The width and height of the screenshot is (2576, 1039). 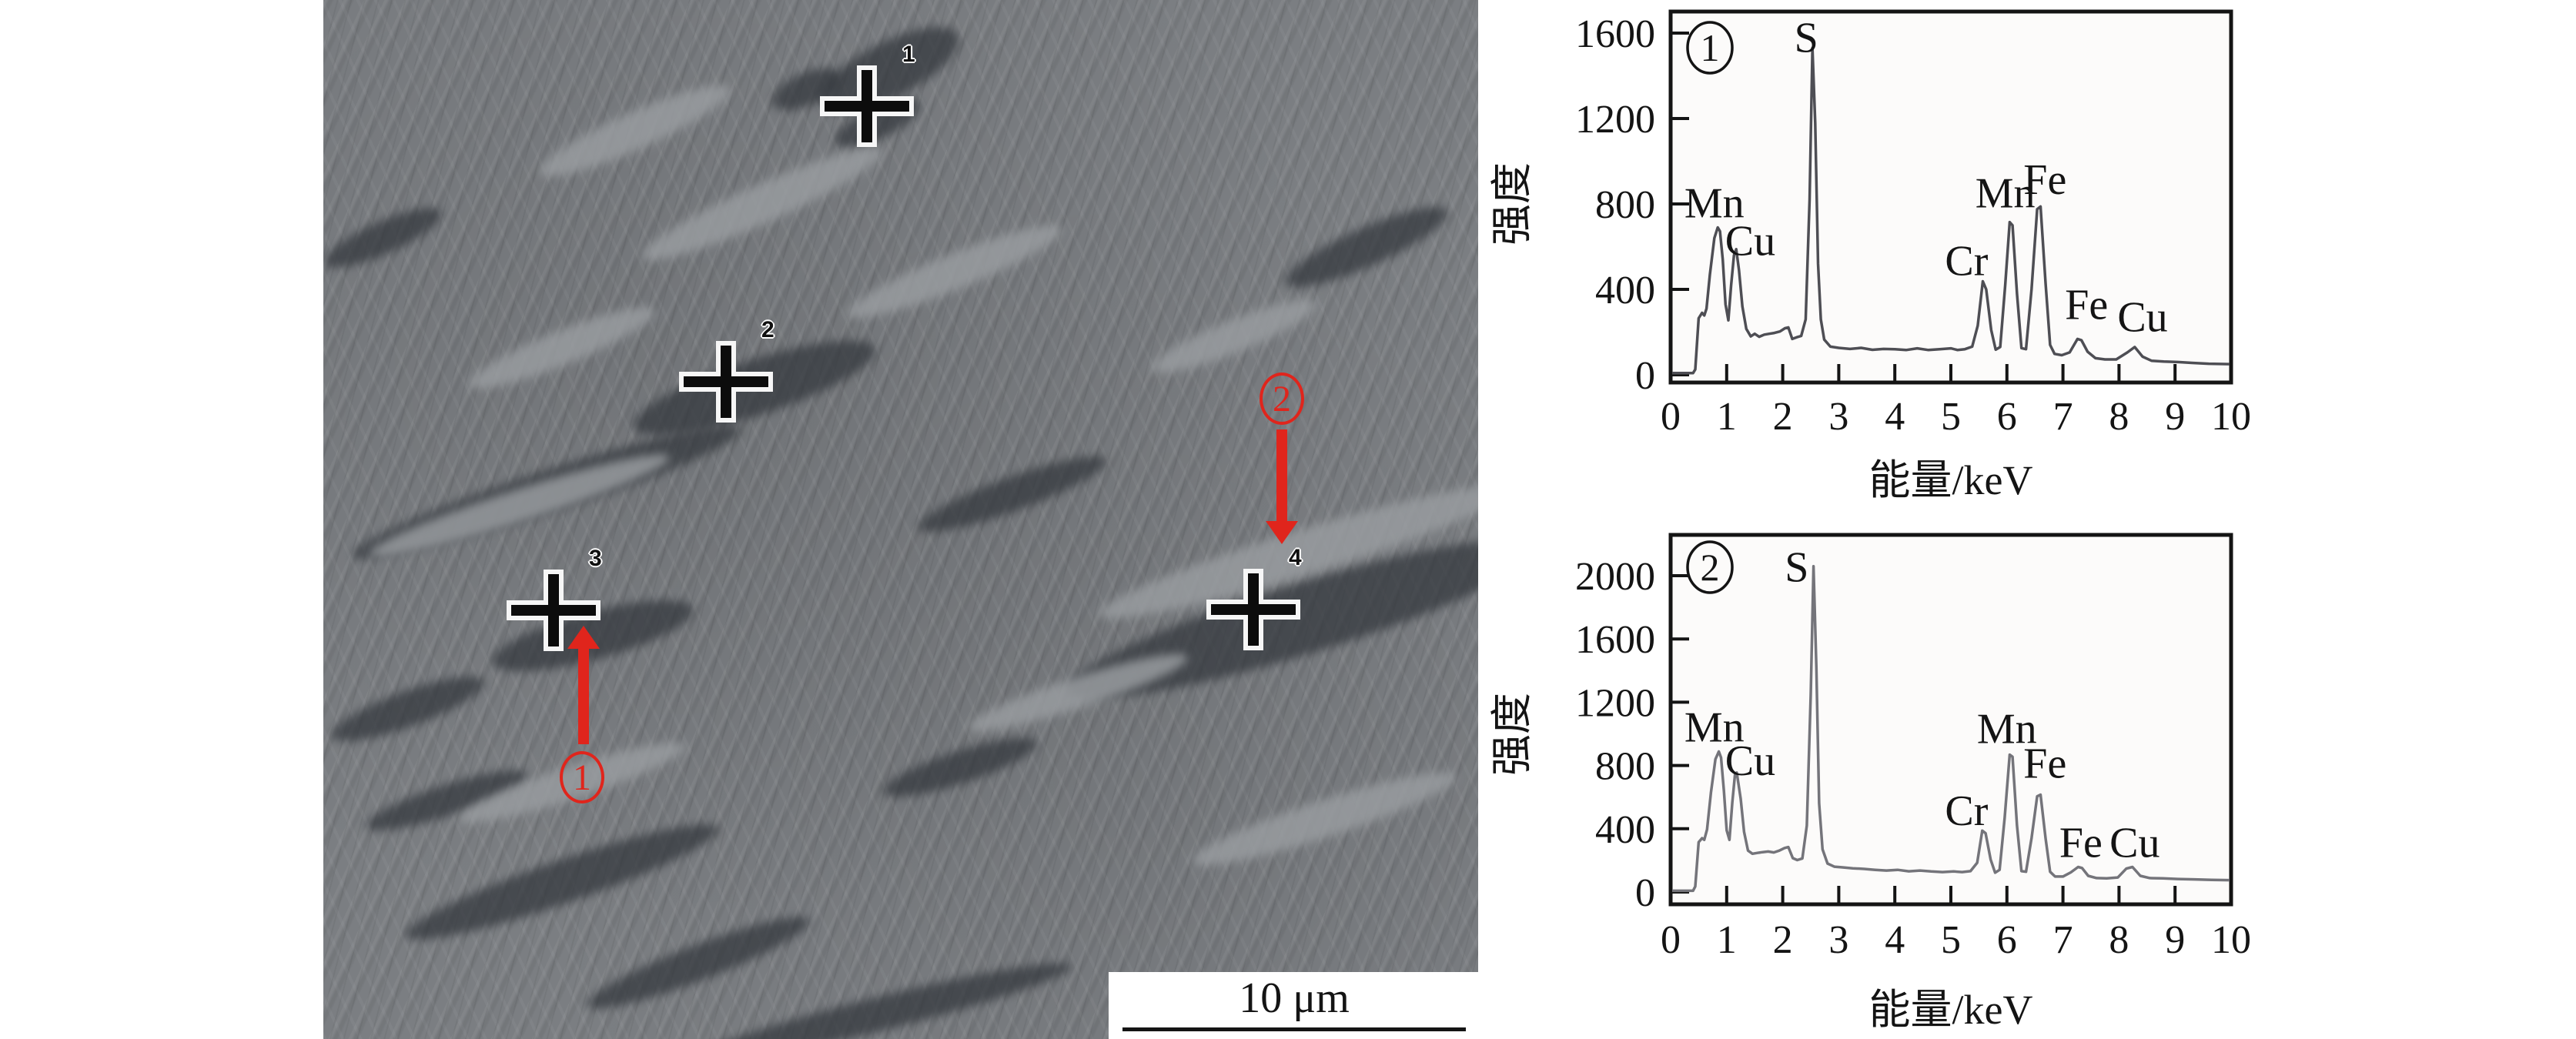 I want to click on y-axis-tick-label: 2000, so click(x=1615, y=577).